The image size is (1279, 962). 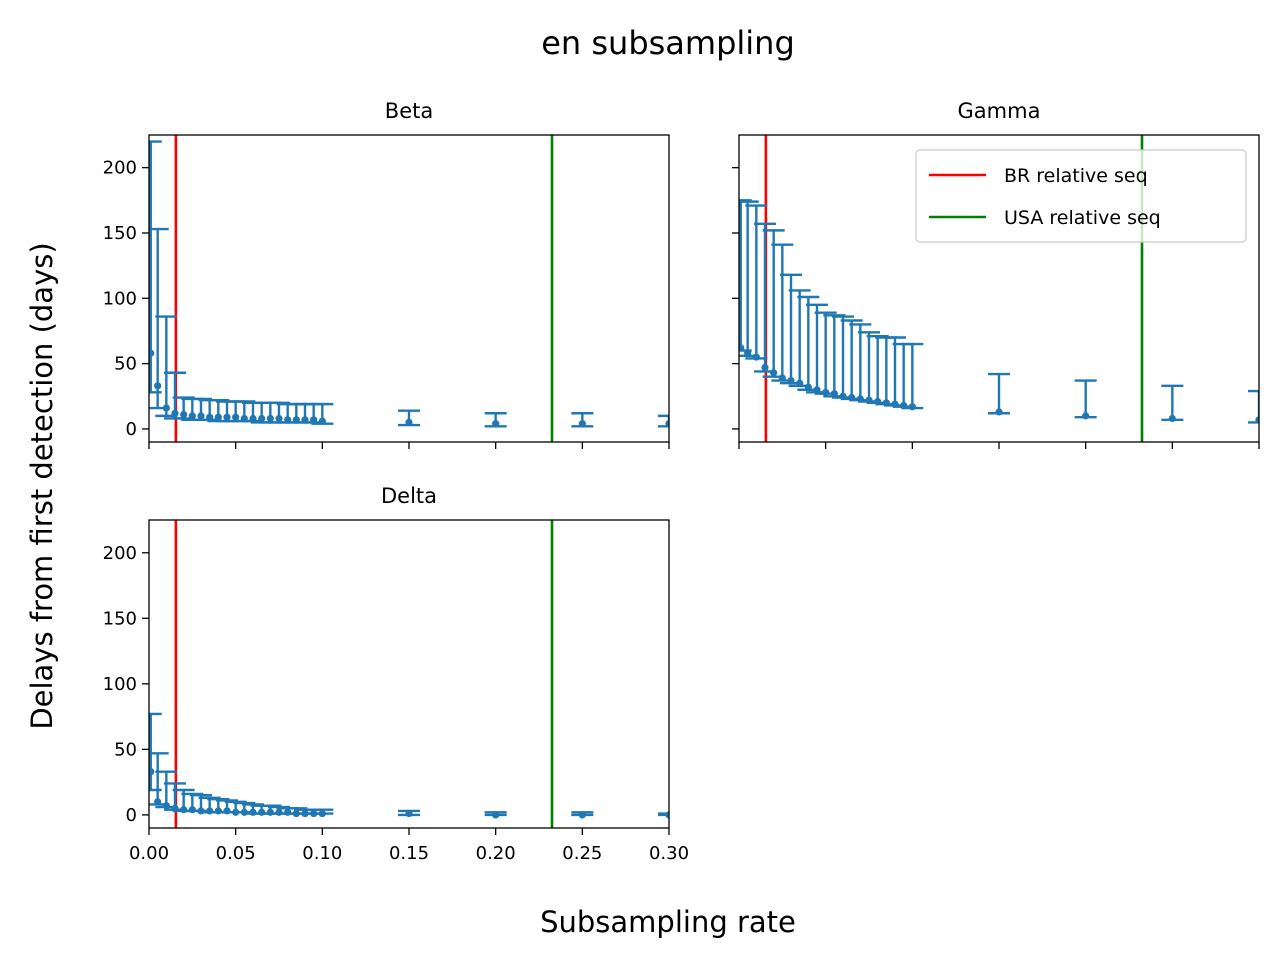 What do you see at coordinates (496, 853) in the screenshot?
I see `x-tick-label: 0.20` at bounding box center [496, 853].